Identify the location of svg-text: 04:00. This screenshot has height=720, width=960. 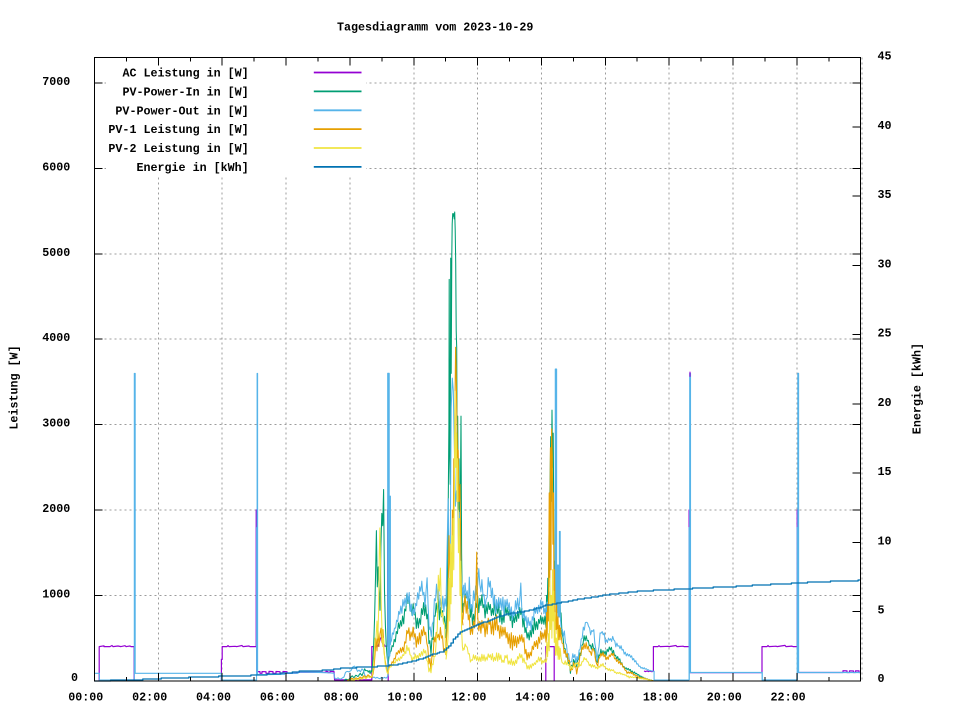
(213, 697).